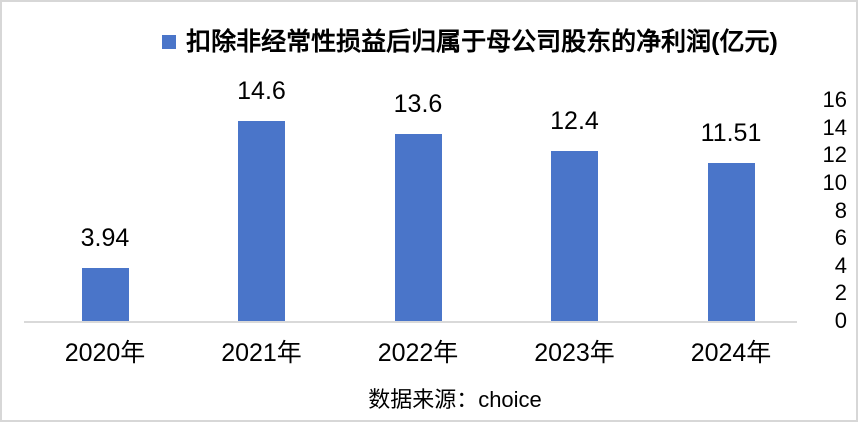 The image size is (858, 422). Describe the element at coordinates (418, 353) in the screenshot. I see `x-tick-label: 2022年` at that location.